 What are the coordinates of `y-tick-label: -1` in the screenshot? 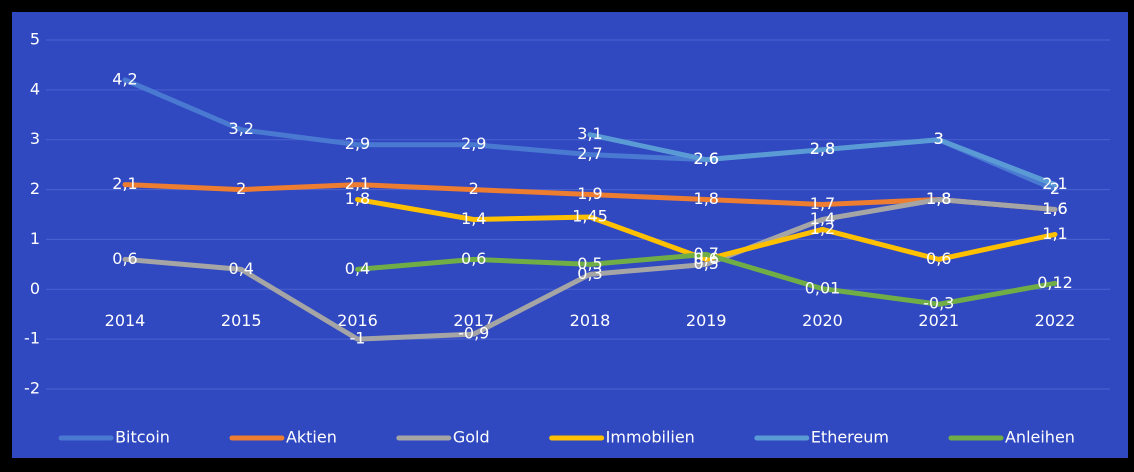 It's located at (32, 338).